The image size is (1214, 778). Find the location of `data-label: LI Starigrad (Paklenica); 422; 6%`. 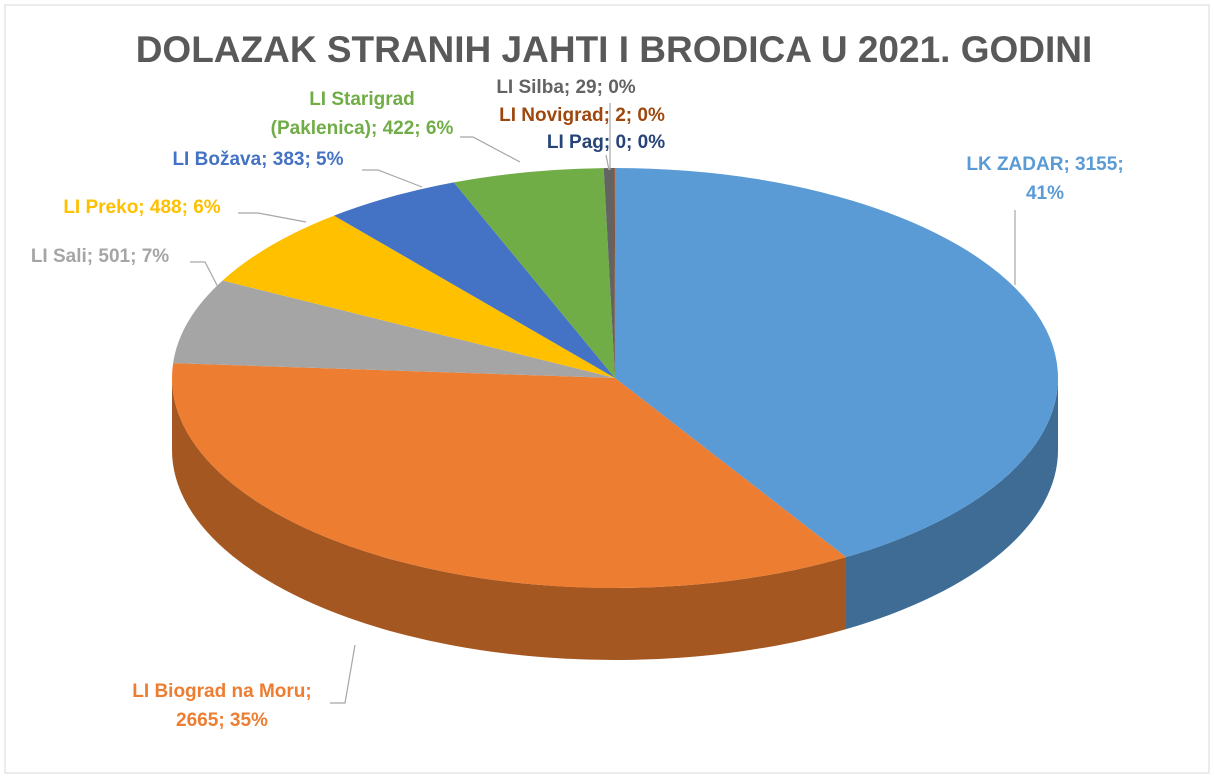

data-label: LI Starigrad (Paklenica); 422; 6% is located at coordinates (362, 114).